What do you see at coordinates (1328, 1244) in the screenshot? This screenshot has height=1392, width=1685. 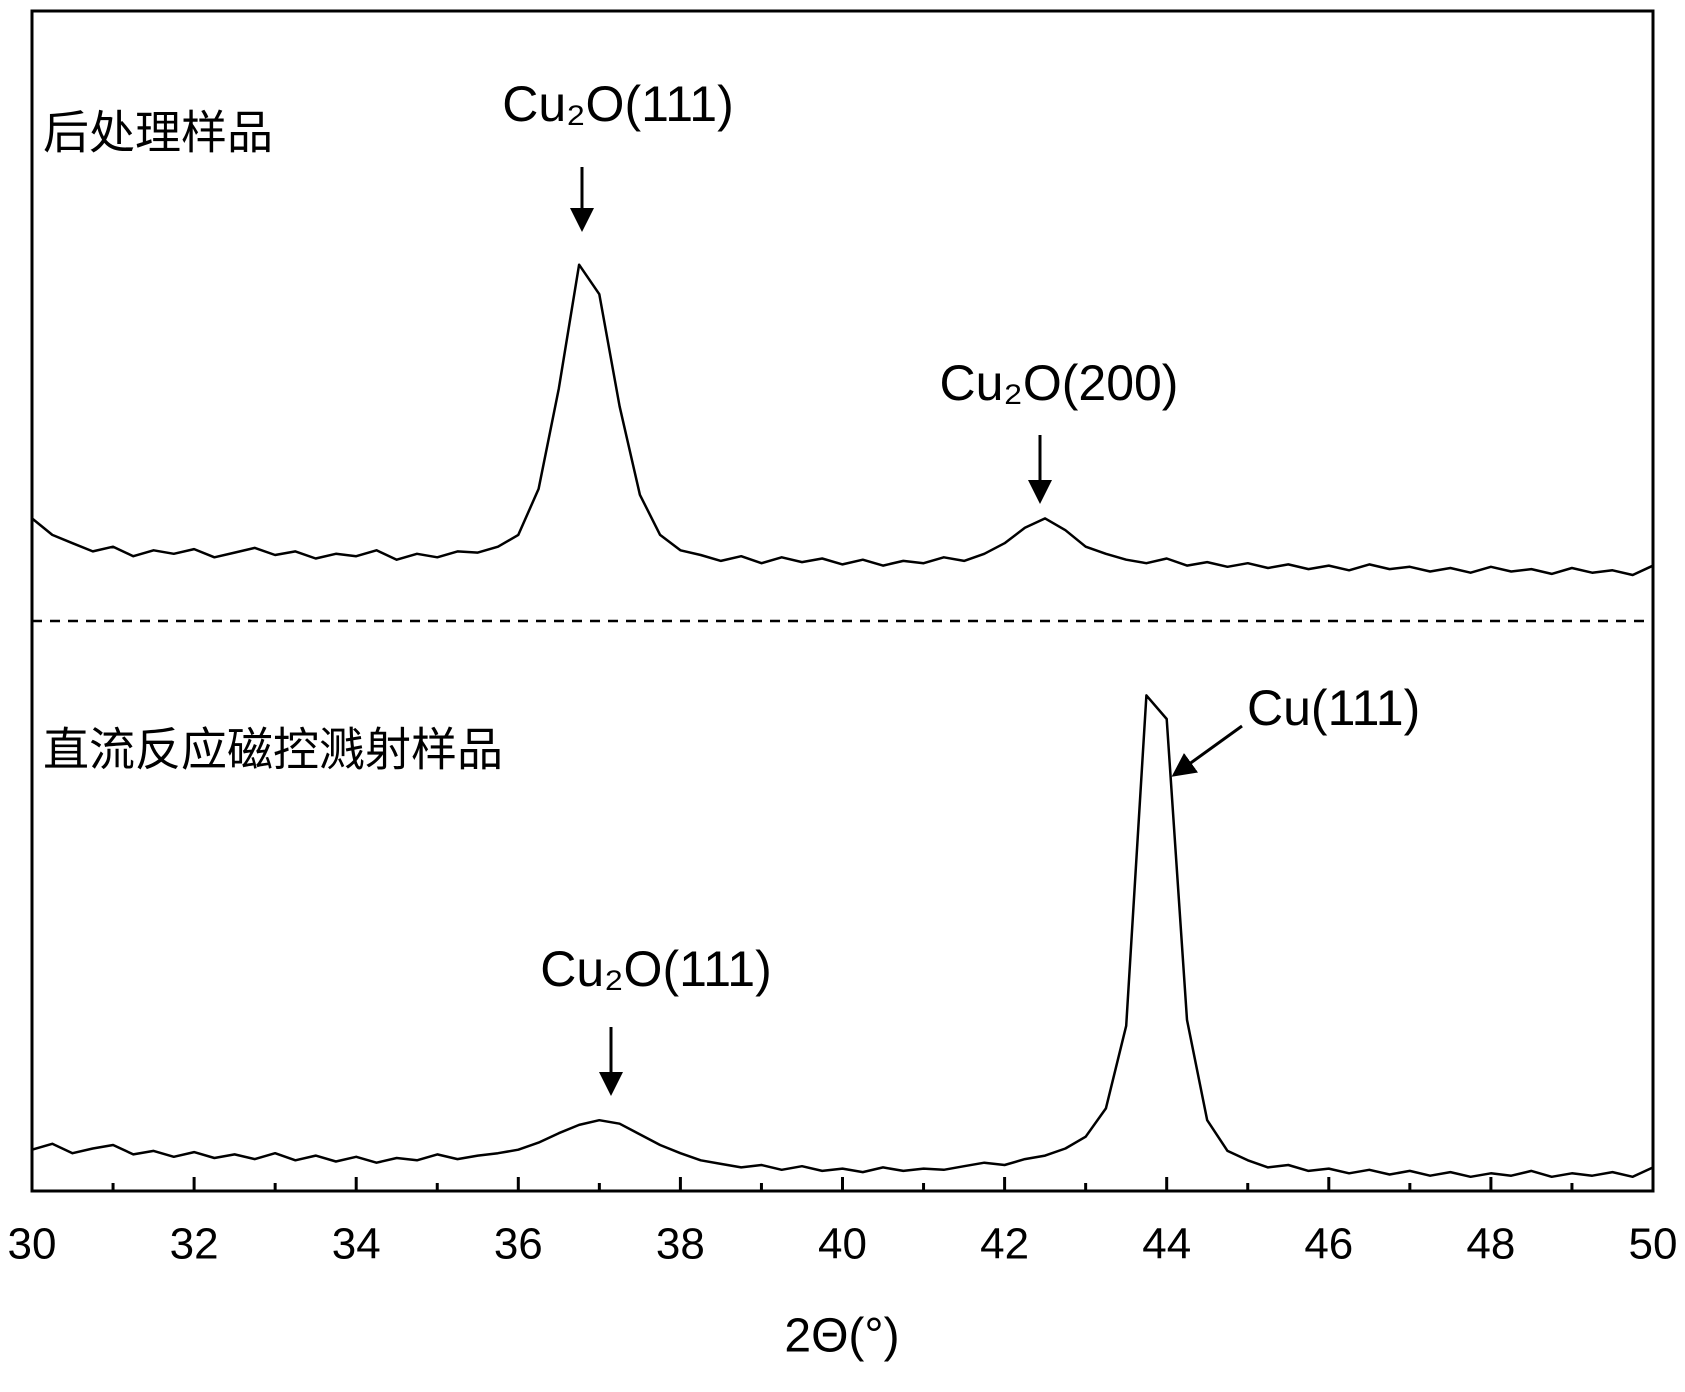 I see `x-tick-label: 46` at bounding box center [1328, 1244].